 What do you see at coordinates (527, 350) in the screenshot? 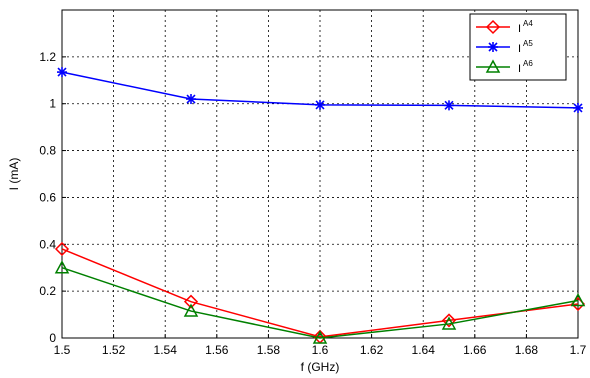
I see `x-tick-label: 1.68` at bounding box center [527, 350].